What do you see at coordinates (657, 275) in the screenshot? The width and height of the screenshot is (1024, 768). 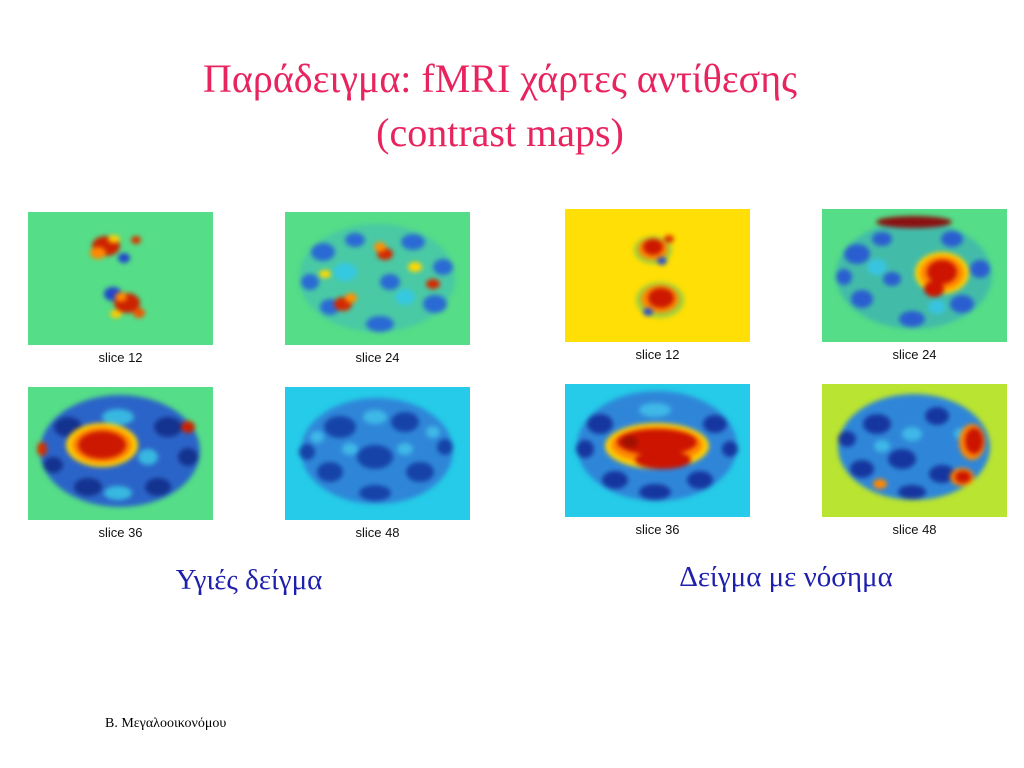 I see `fmri-slice-diseased-12-image` at bounding box center [657, 275].